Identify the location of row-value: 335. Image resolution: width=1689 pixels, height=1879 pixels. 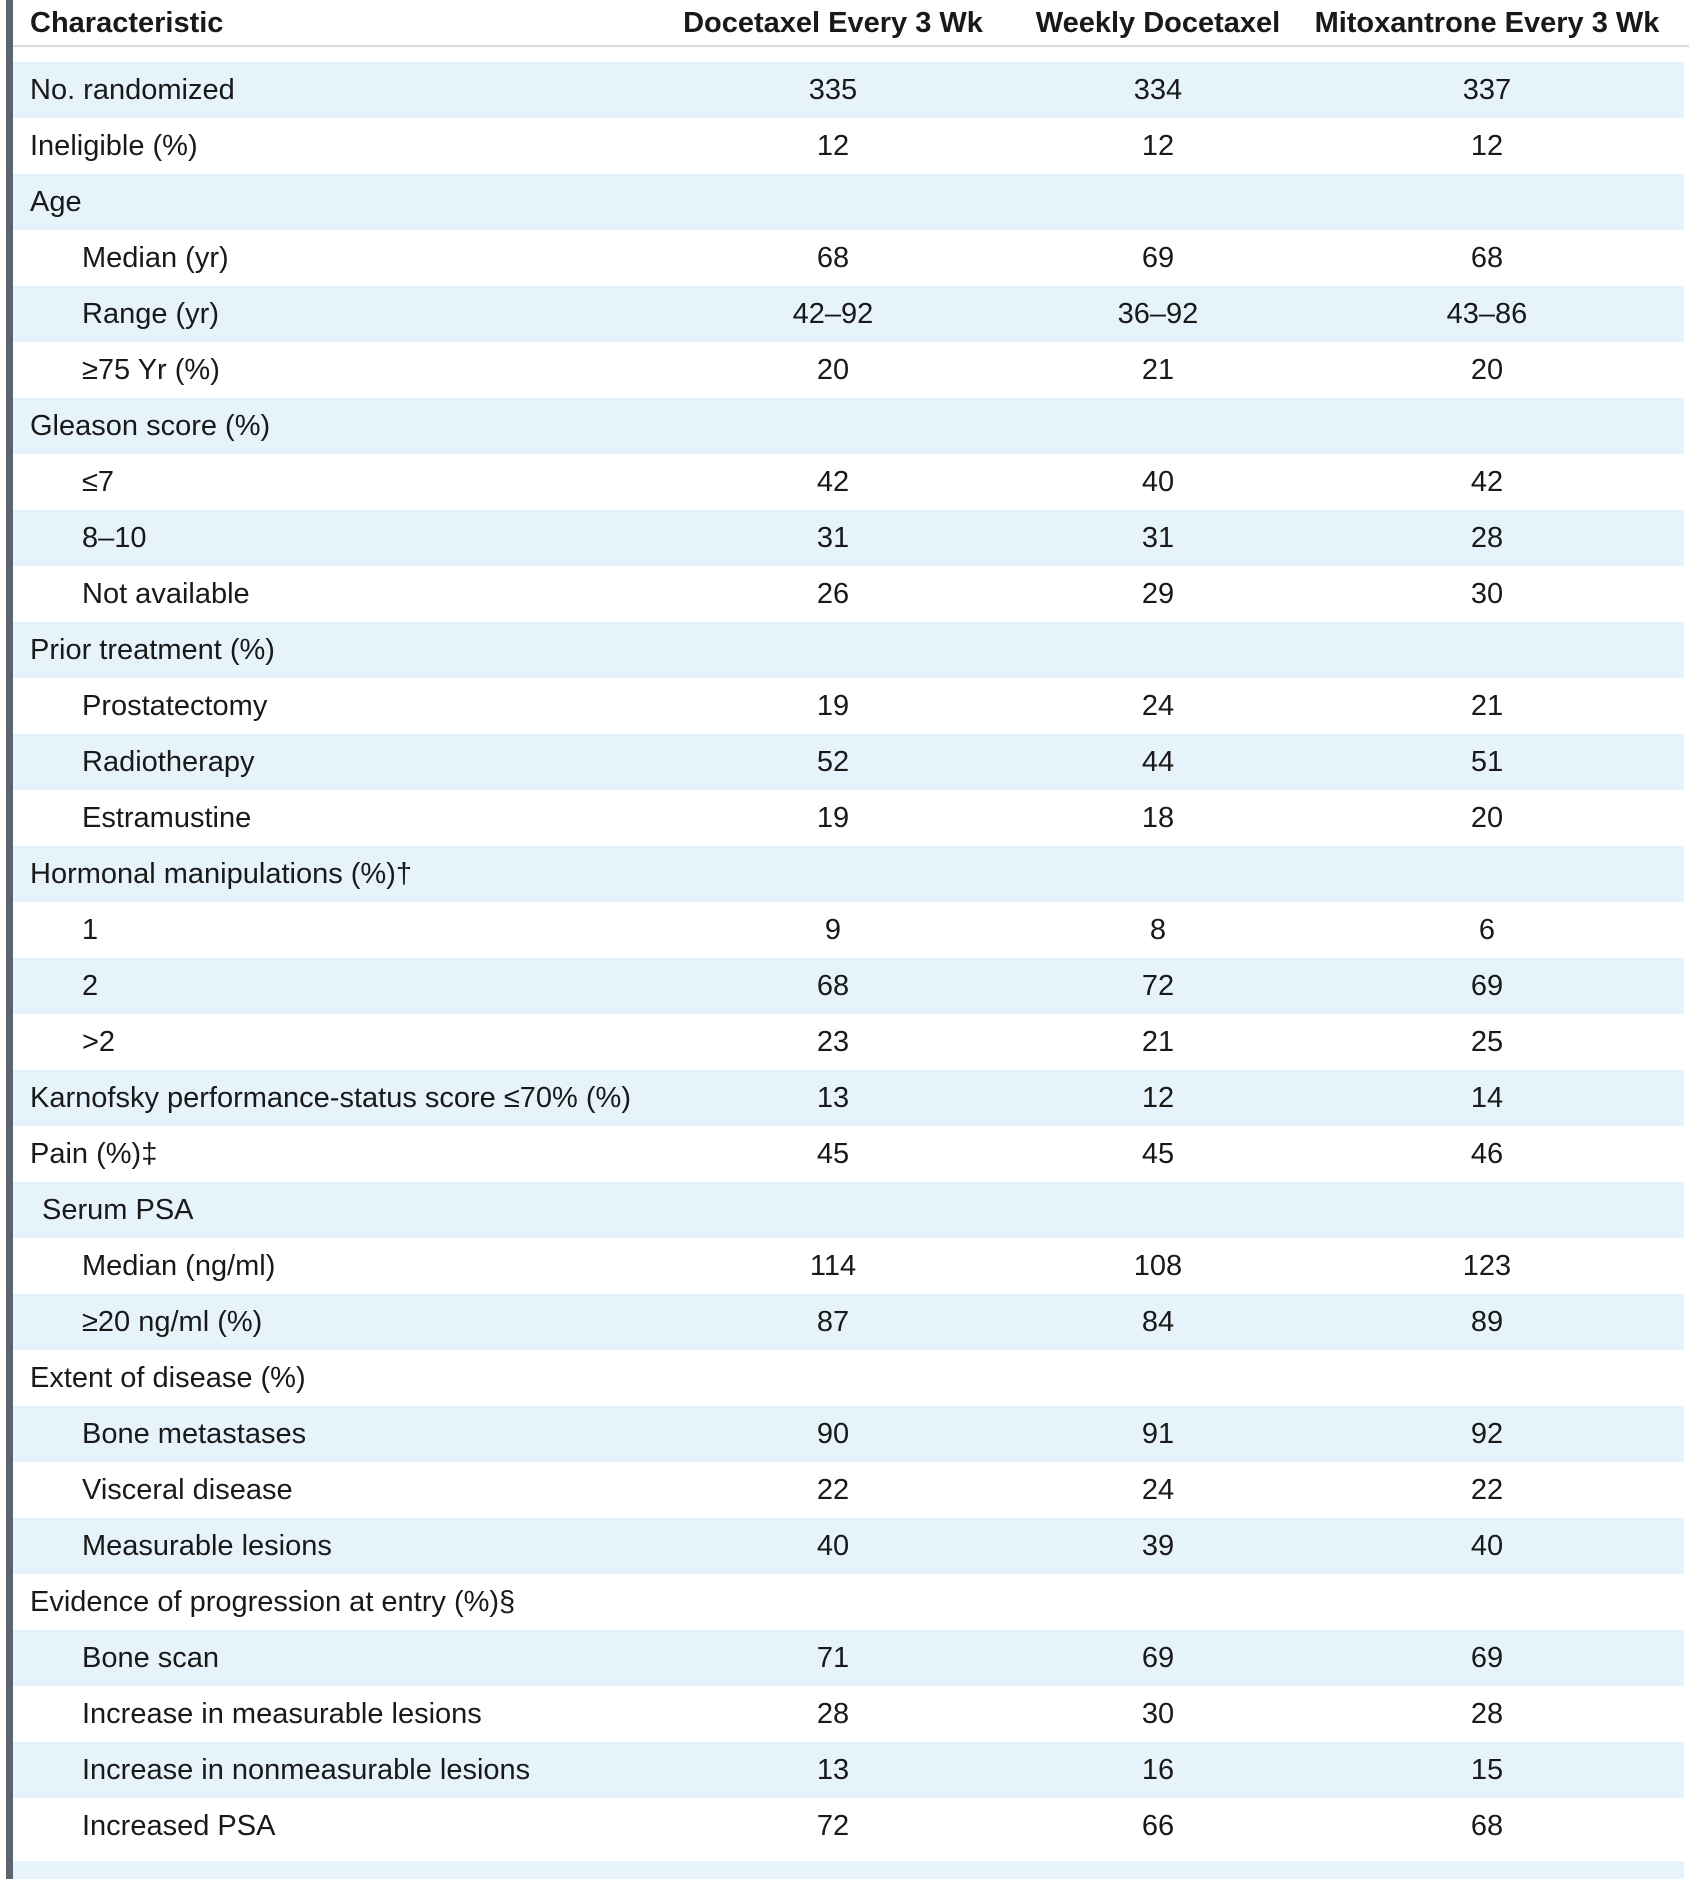
(833, 90).